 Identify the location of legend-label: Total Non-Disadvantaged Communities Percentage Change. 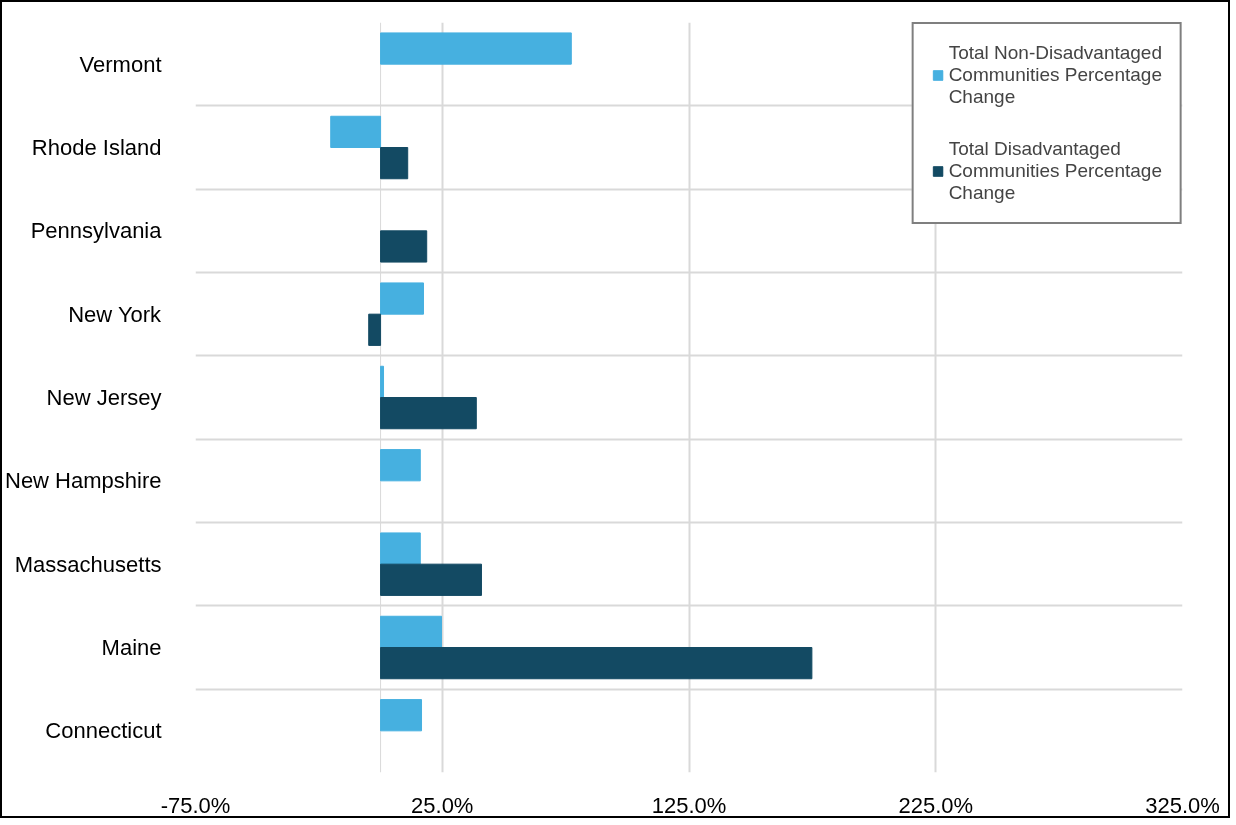
(1055, 75).